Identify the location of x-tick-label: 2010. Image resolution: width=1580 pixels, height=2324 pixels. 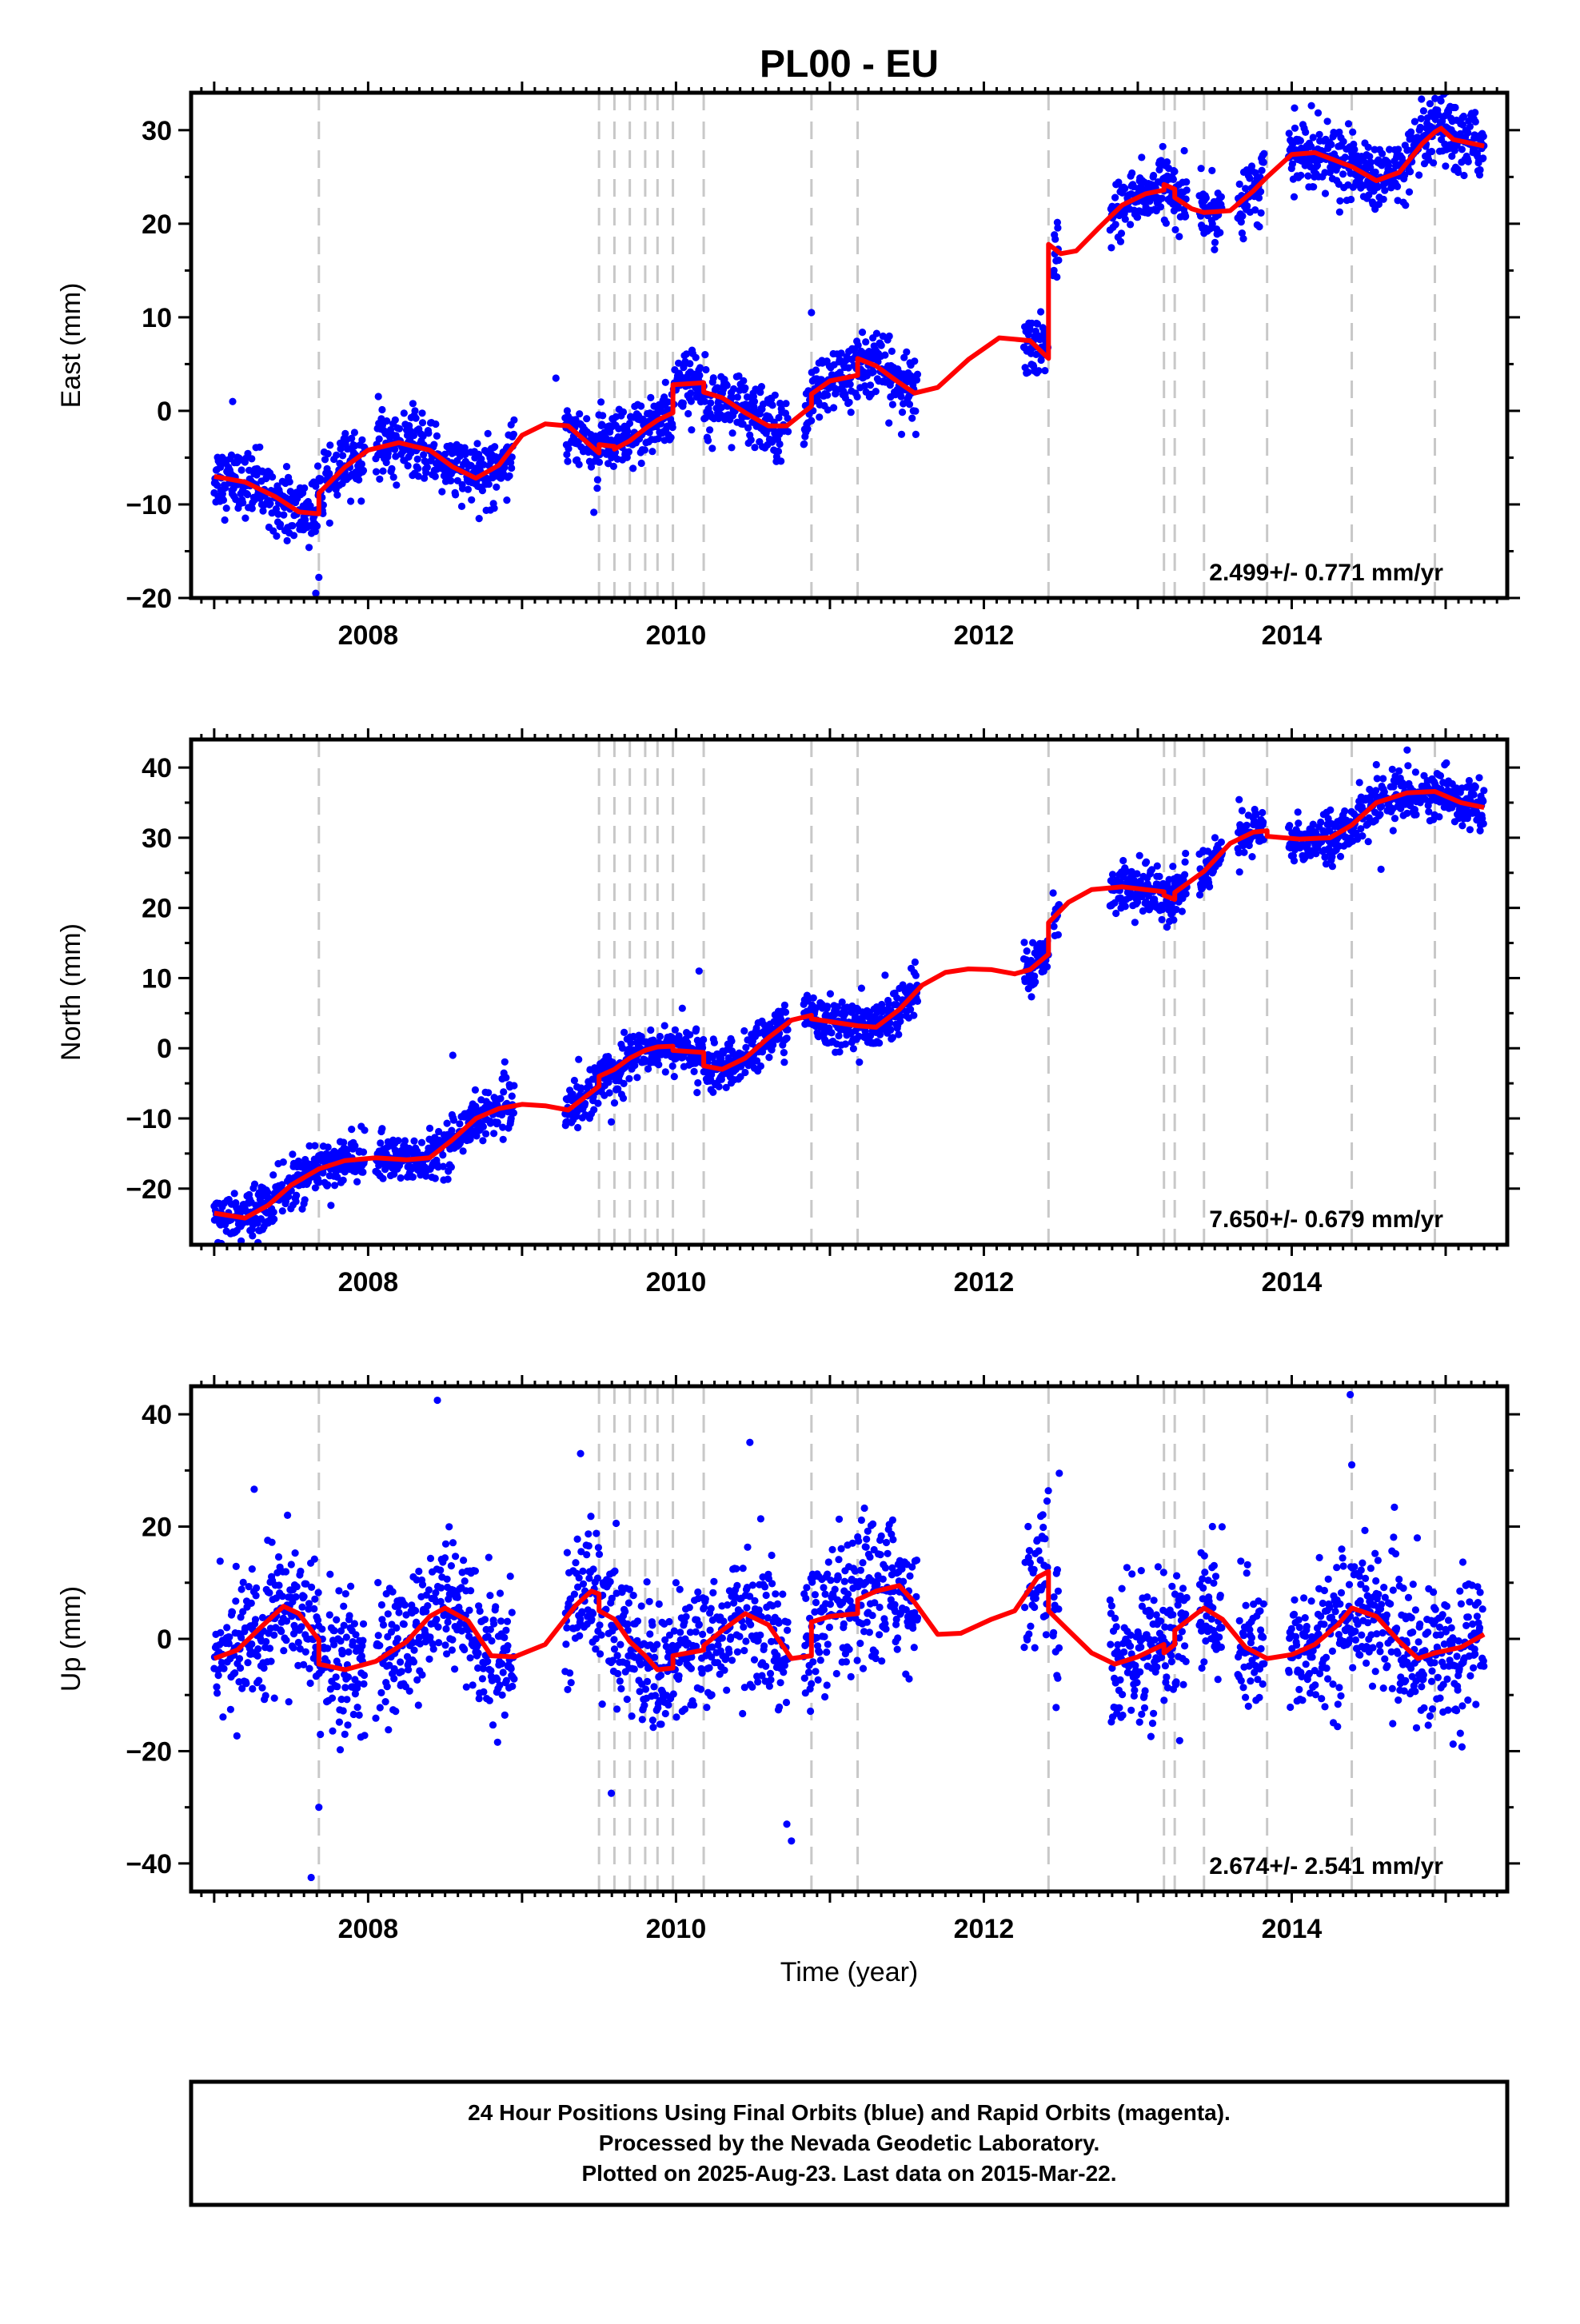
(676, 635).